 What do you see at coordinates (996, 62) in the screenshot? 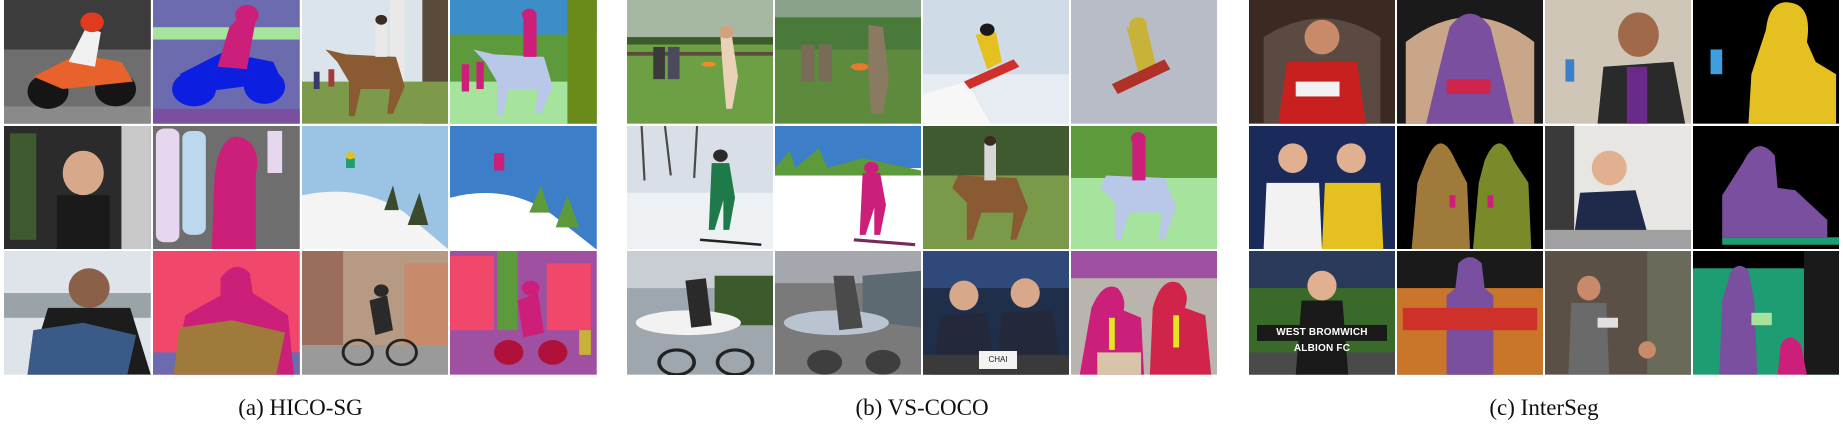
I see `photo-snowboard-jump` at bounding box center [996, 62].